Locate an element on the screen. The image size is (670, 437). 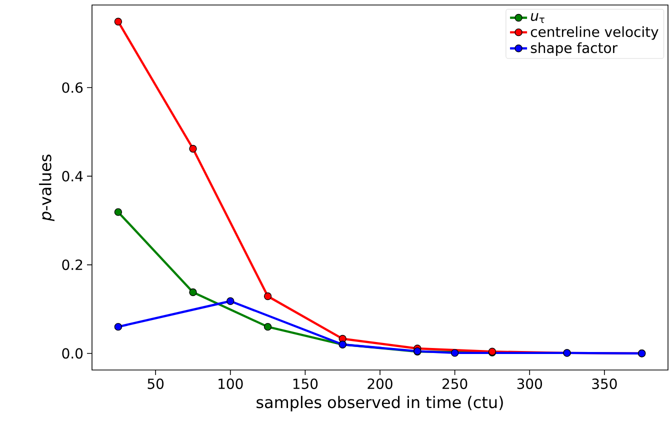
x-tick-label: 50 is located at coordinates (156, 384).